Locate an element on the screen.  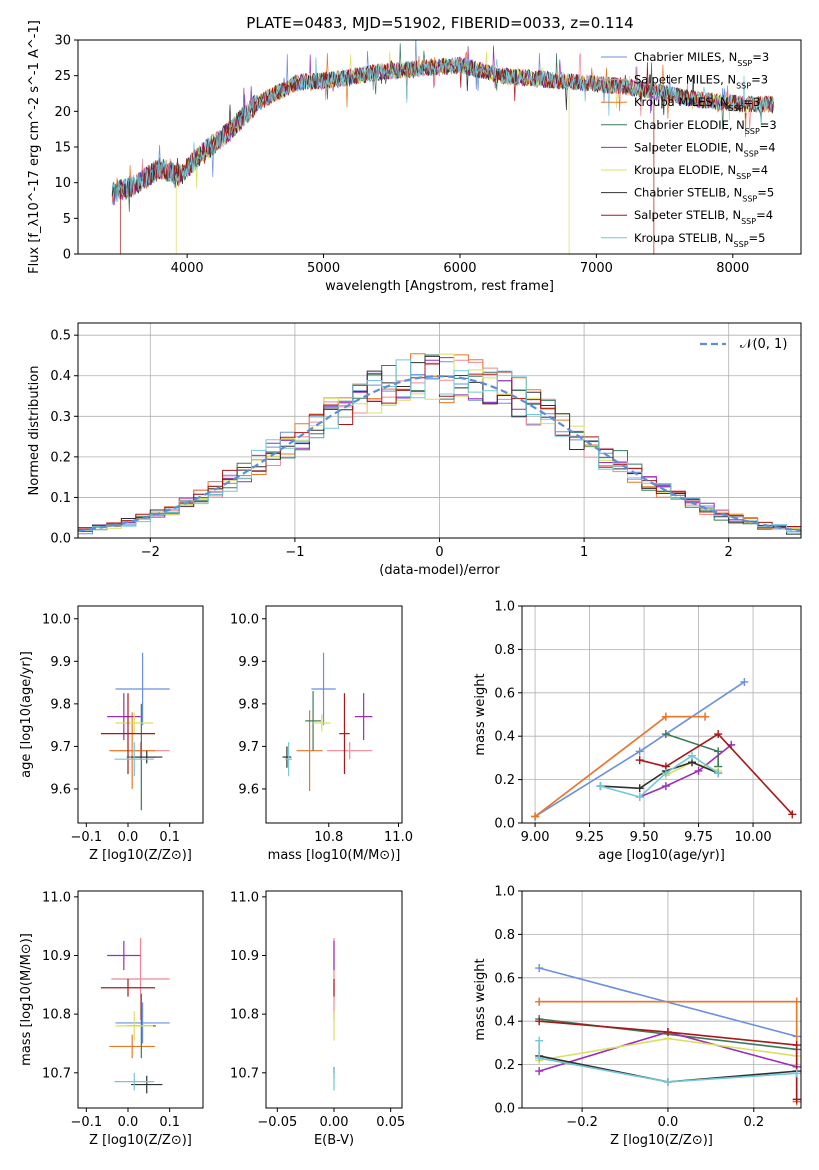
hist-step-kroupa_stelib is located at coordinates (439, 448).